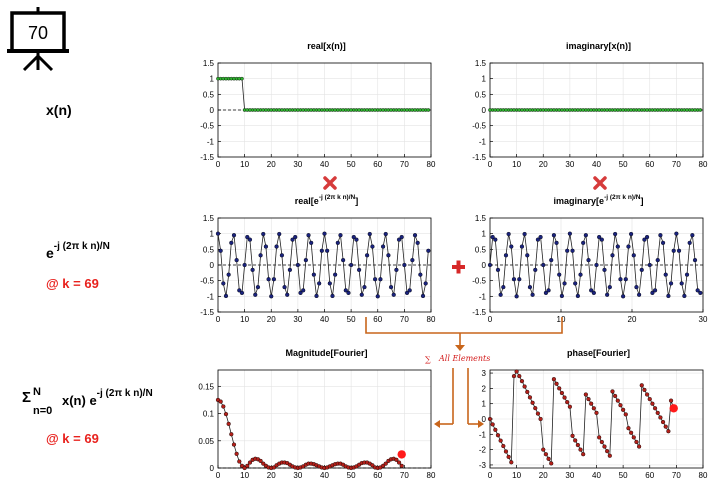 This screenshot has height=489, width=713. Describe the element at coordinates (59, 110) in the screenshot. I see `xn-label: x(n)` at that location.